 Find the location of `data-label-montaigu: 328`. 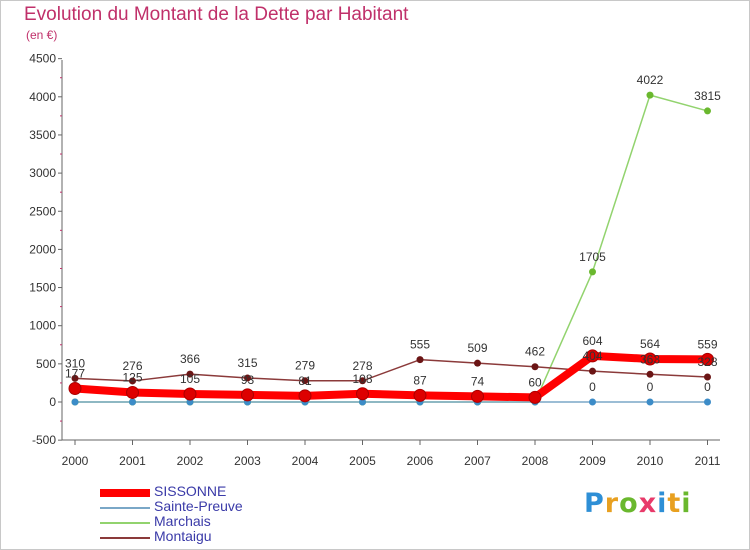

data-label-montaigu: 328 is located at coordinates (707, 362).